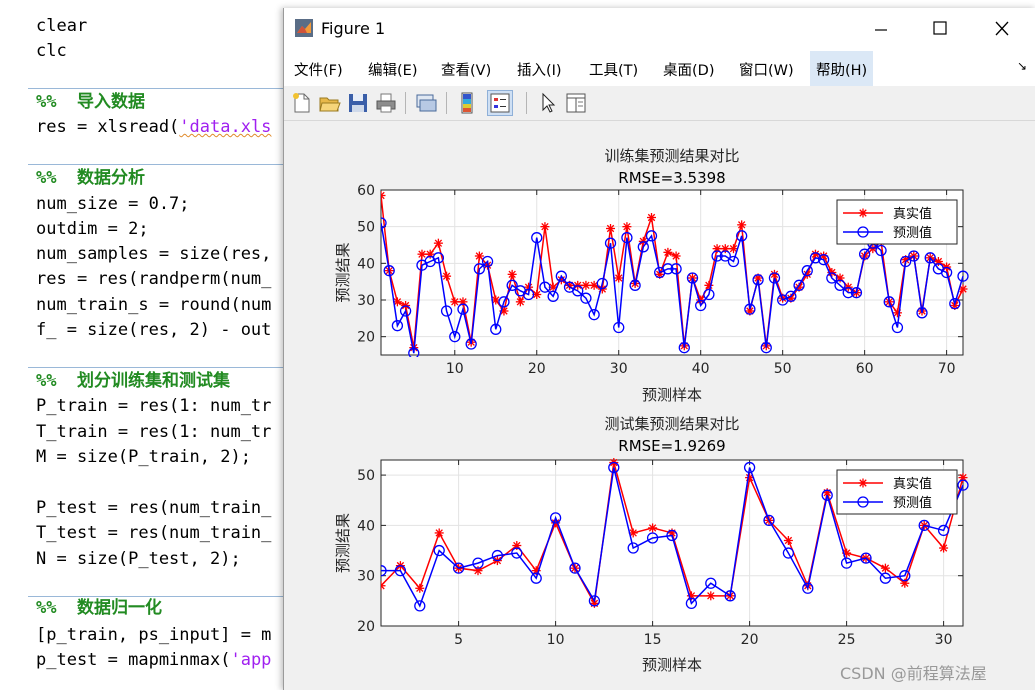 This screenshot has height=690, width=1035. What do you see at coordinates (863, 232) in the screenshot?
I see `legend-marker` at bounding box center [863, 232].